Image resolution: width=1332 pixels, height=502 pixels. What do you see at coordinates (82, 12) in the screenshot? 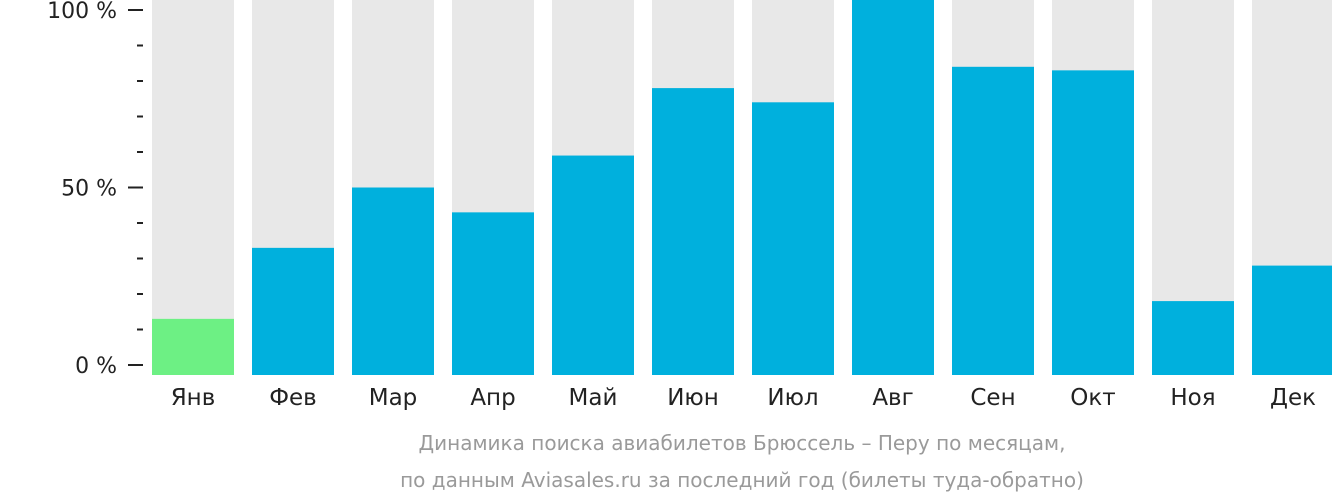
I see `y-tick-label: 100 %` at bounding box center [82, 12].